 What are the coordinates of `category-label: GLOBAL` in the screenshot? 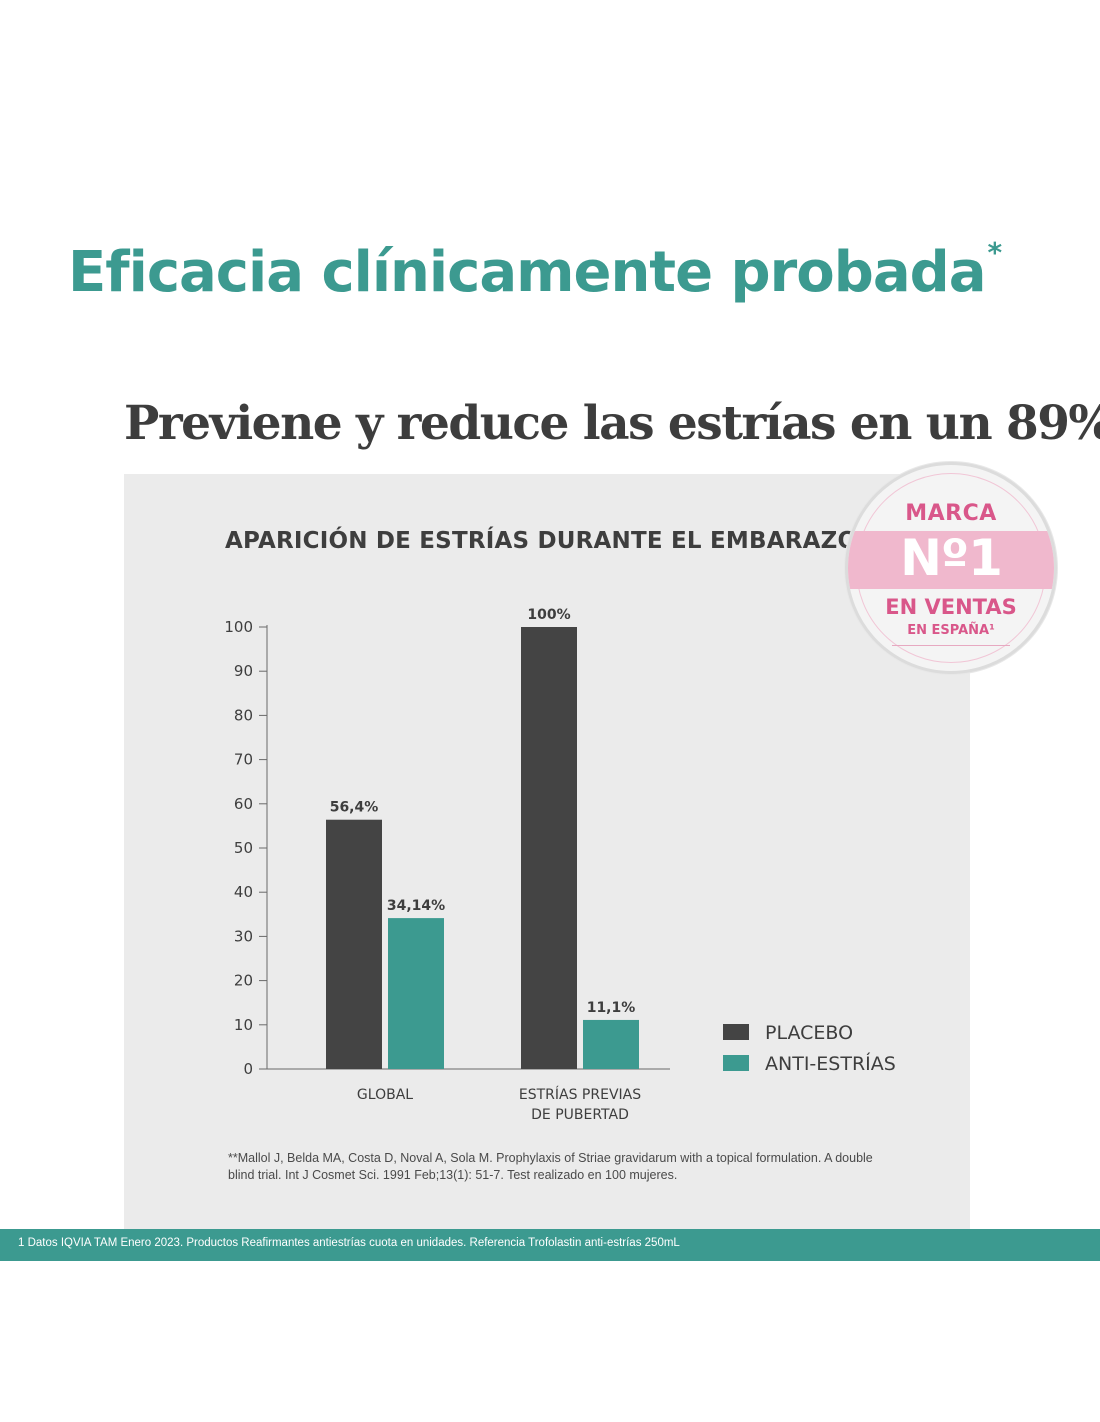 It's located at (385, 1095).